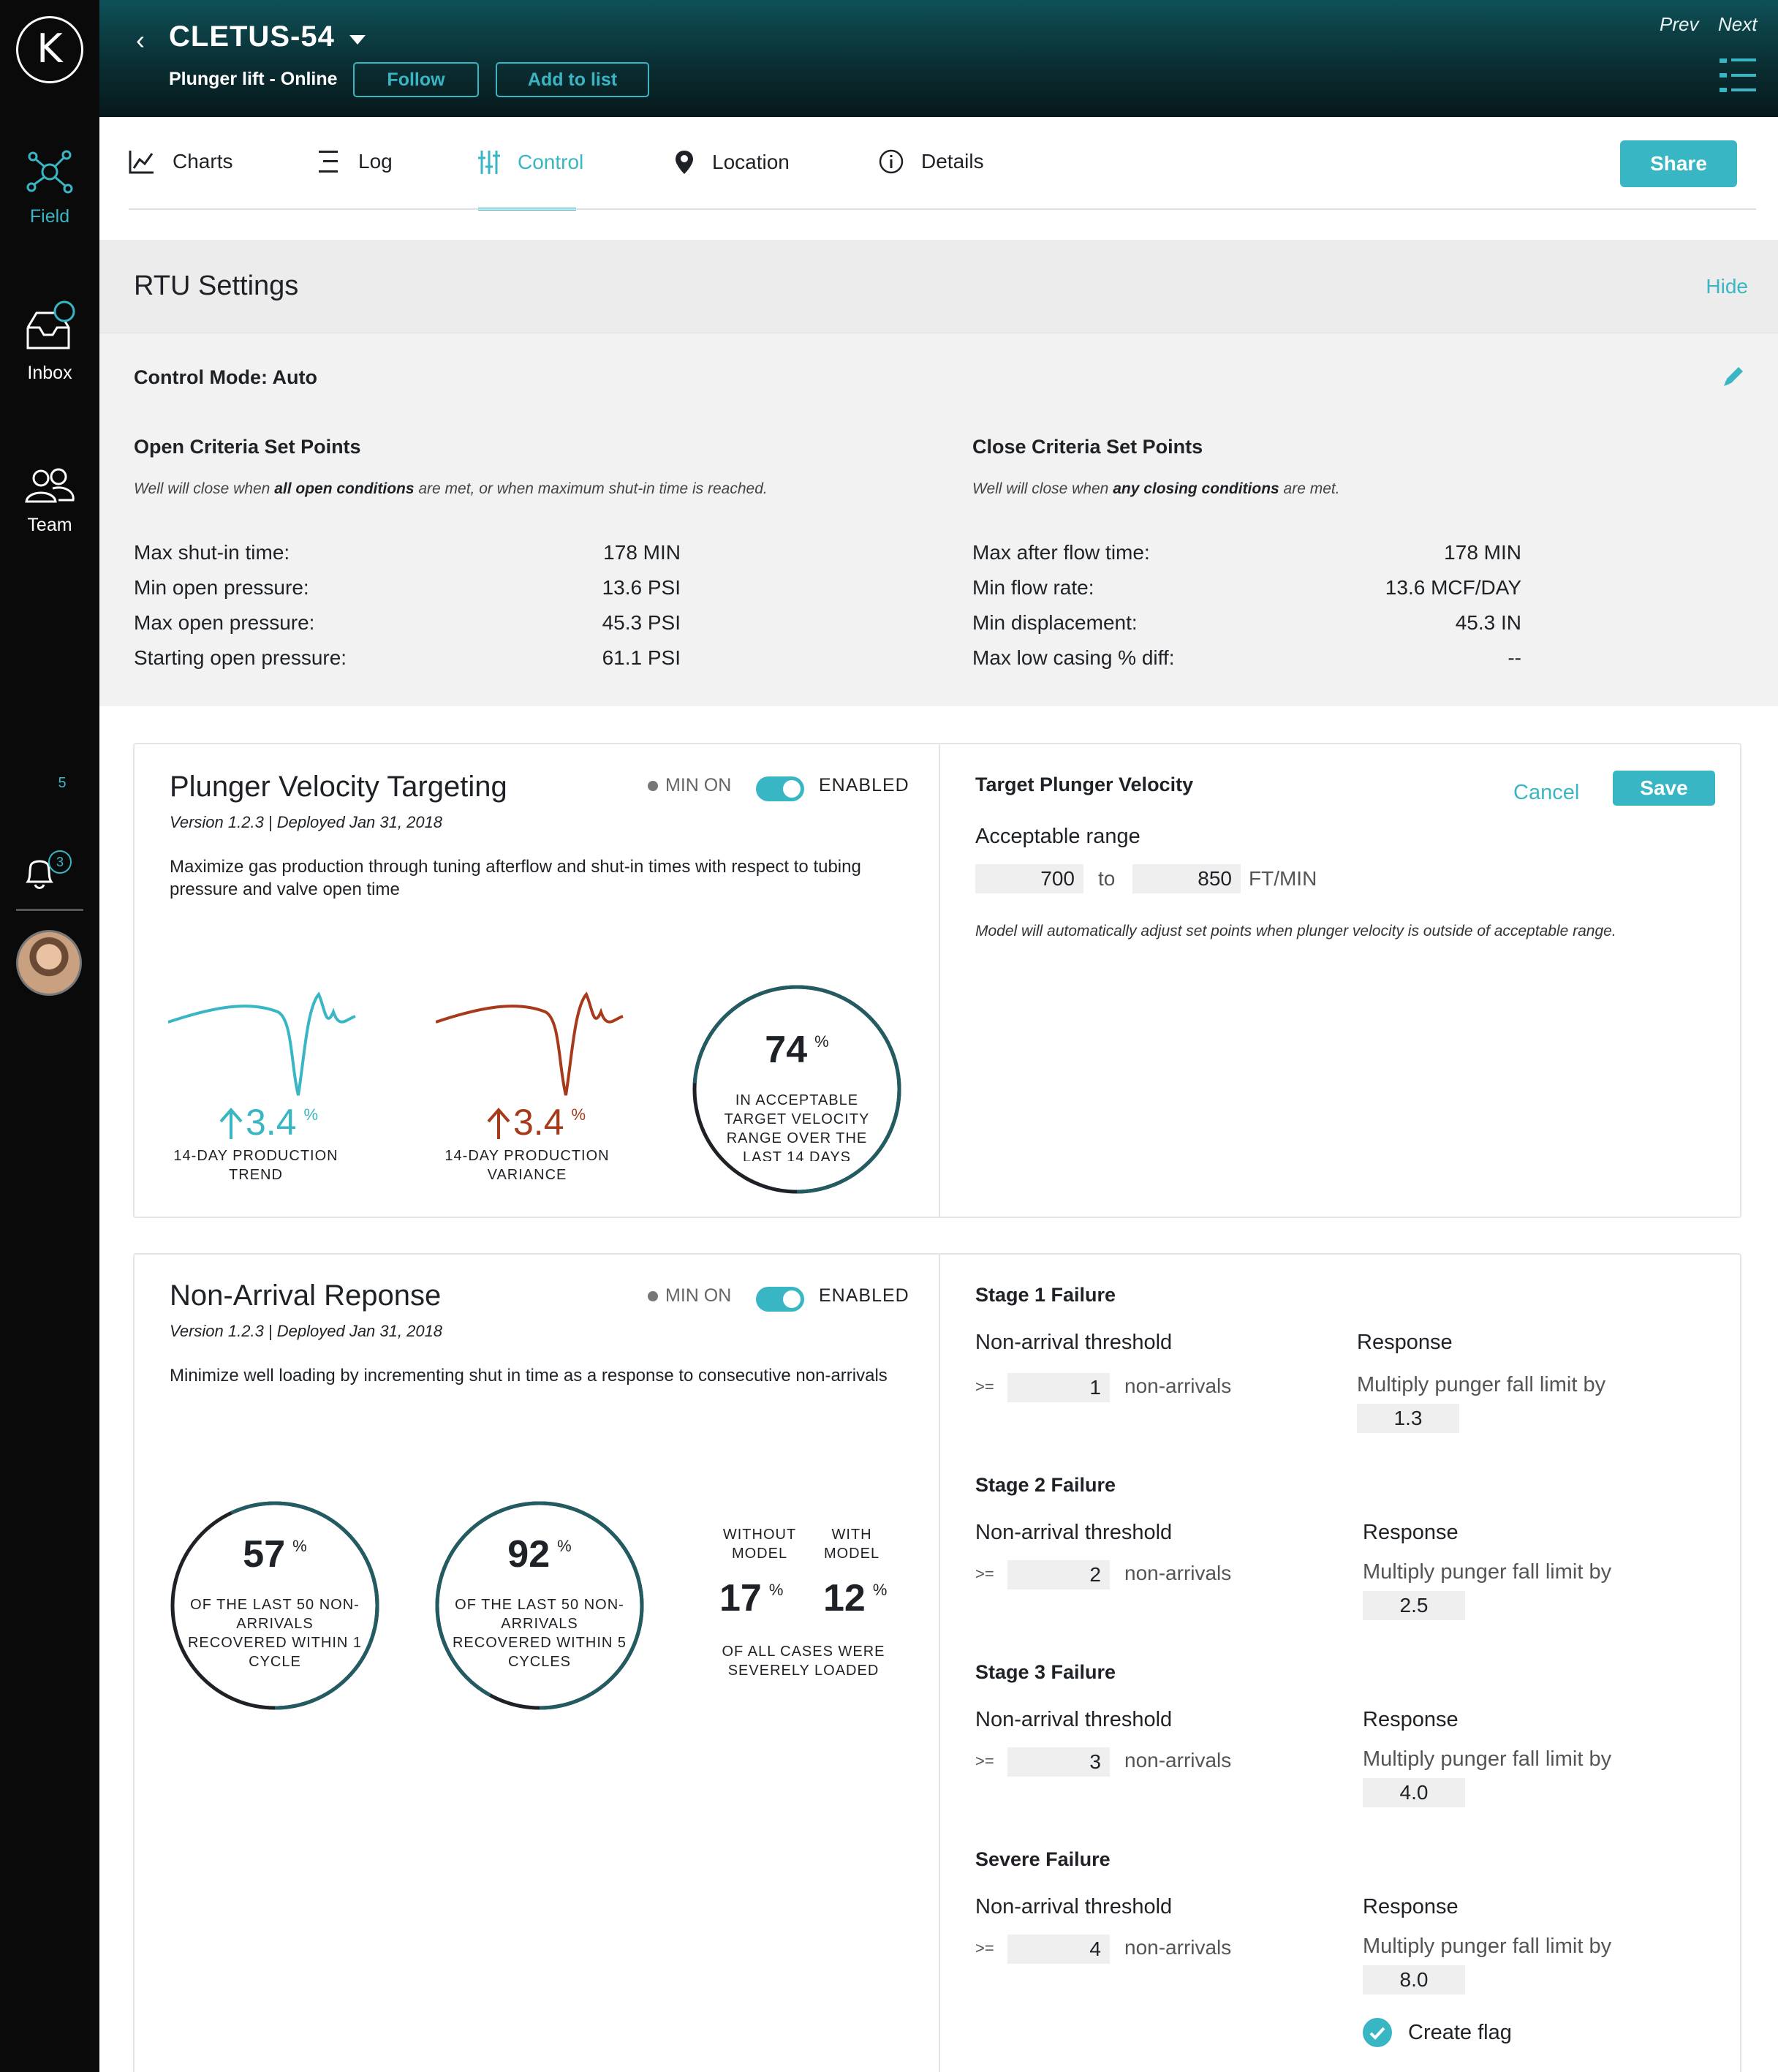  Describe the element at coordinates (1061, 553) in the screenshot. I see `close-row-label: Max after flow time:` at that location.